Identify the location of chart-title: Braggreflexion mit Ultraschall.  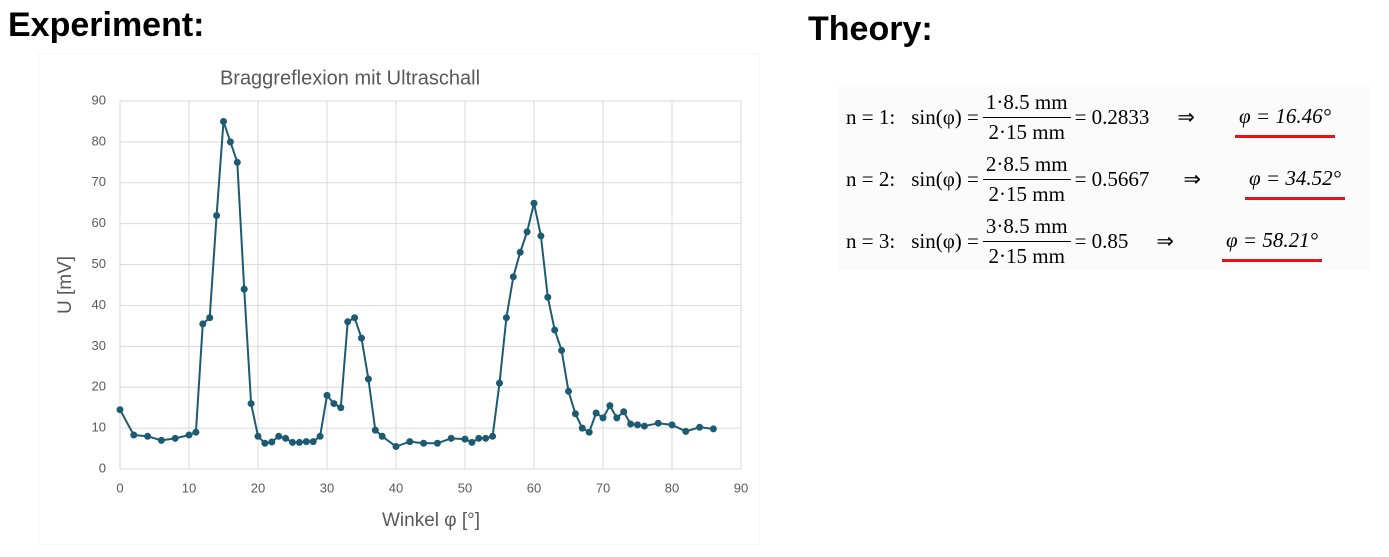
(350, 78).